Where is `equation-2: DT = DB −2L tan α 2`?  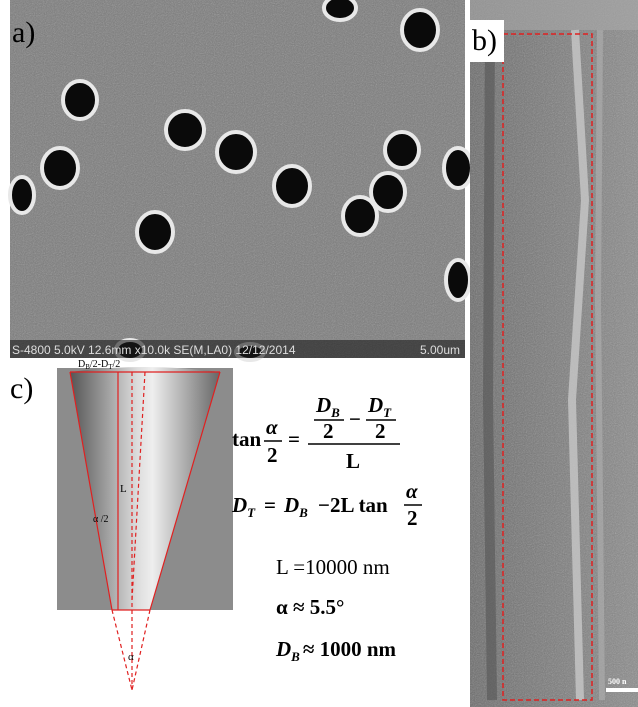 equation-2: DT = DB −2L tan α 2 is located at coordinates (326, 504).